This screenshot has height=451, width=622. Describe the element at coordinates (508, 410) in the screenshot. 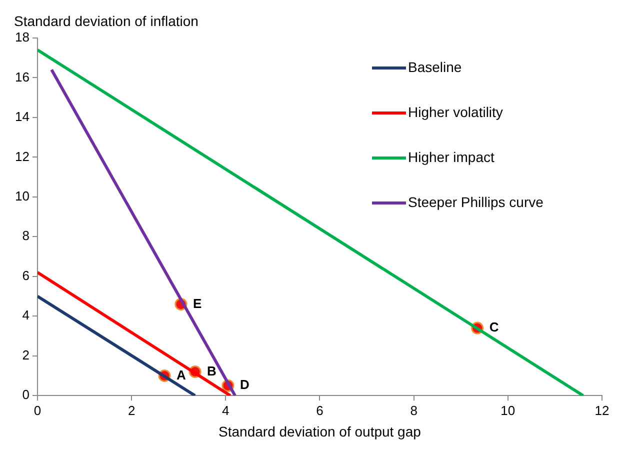

I see `x-tick-label: 10` at that location.